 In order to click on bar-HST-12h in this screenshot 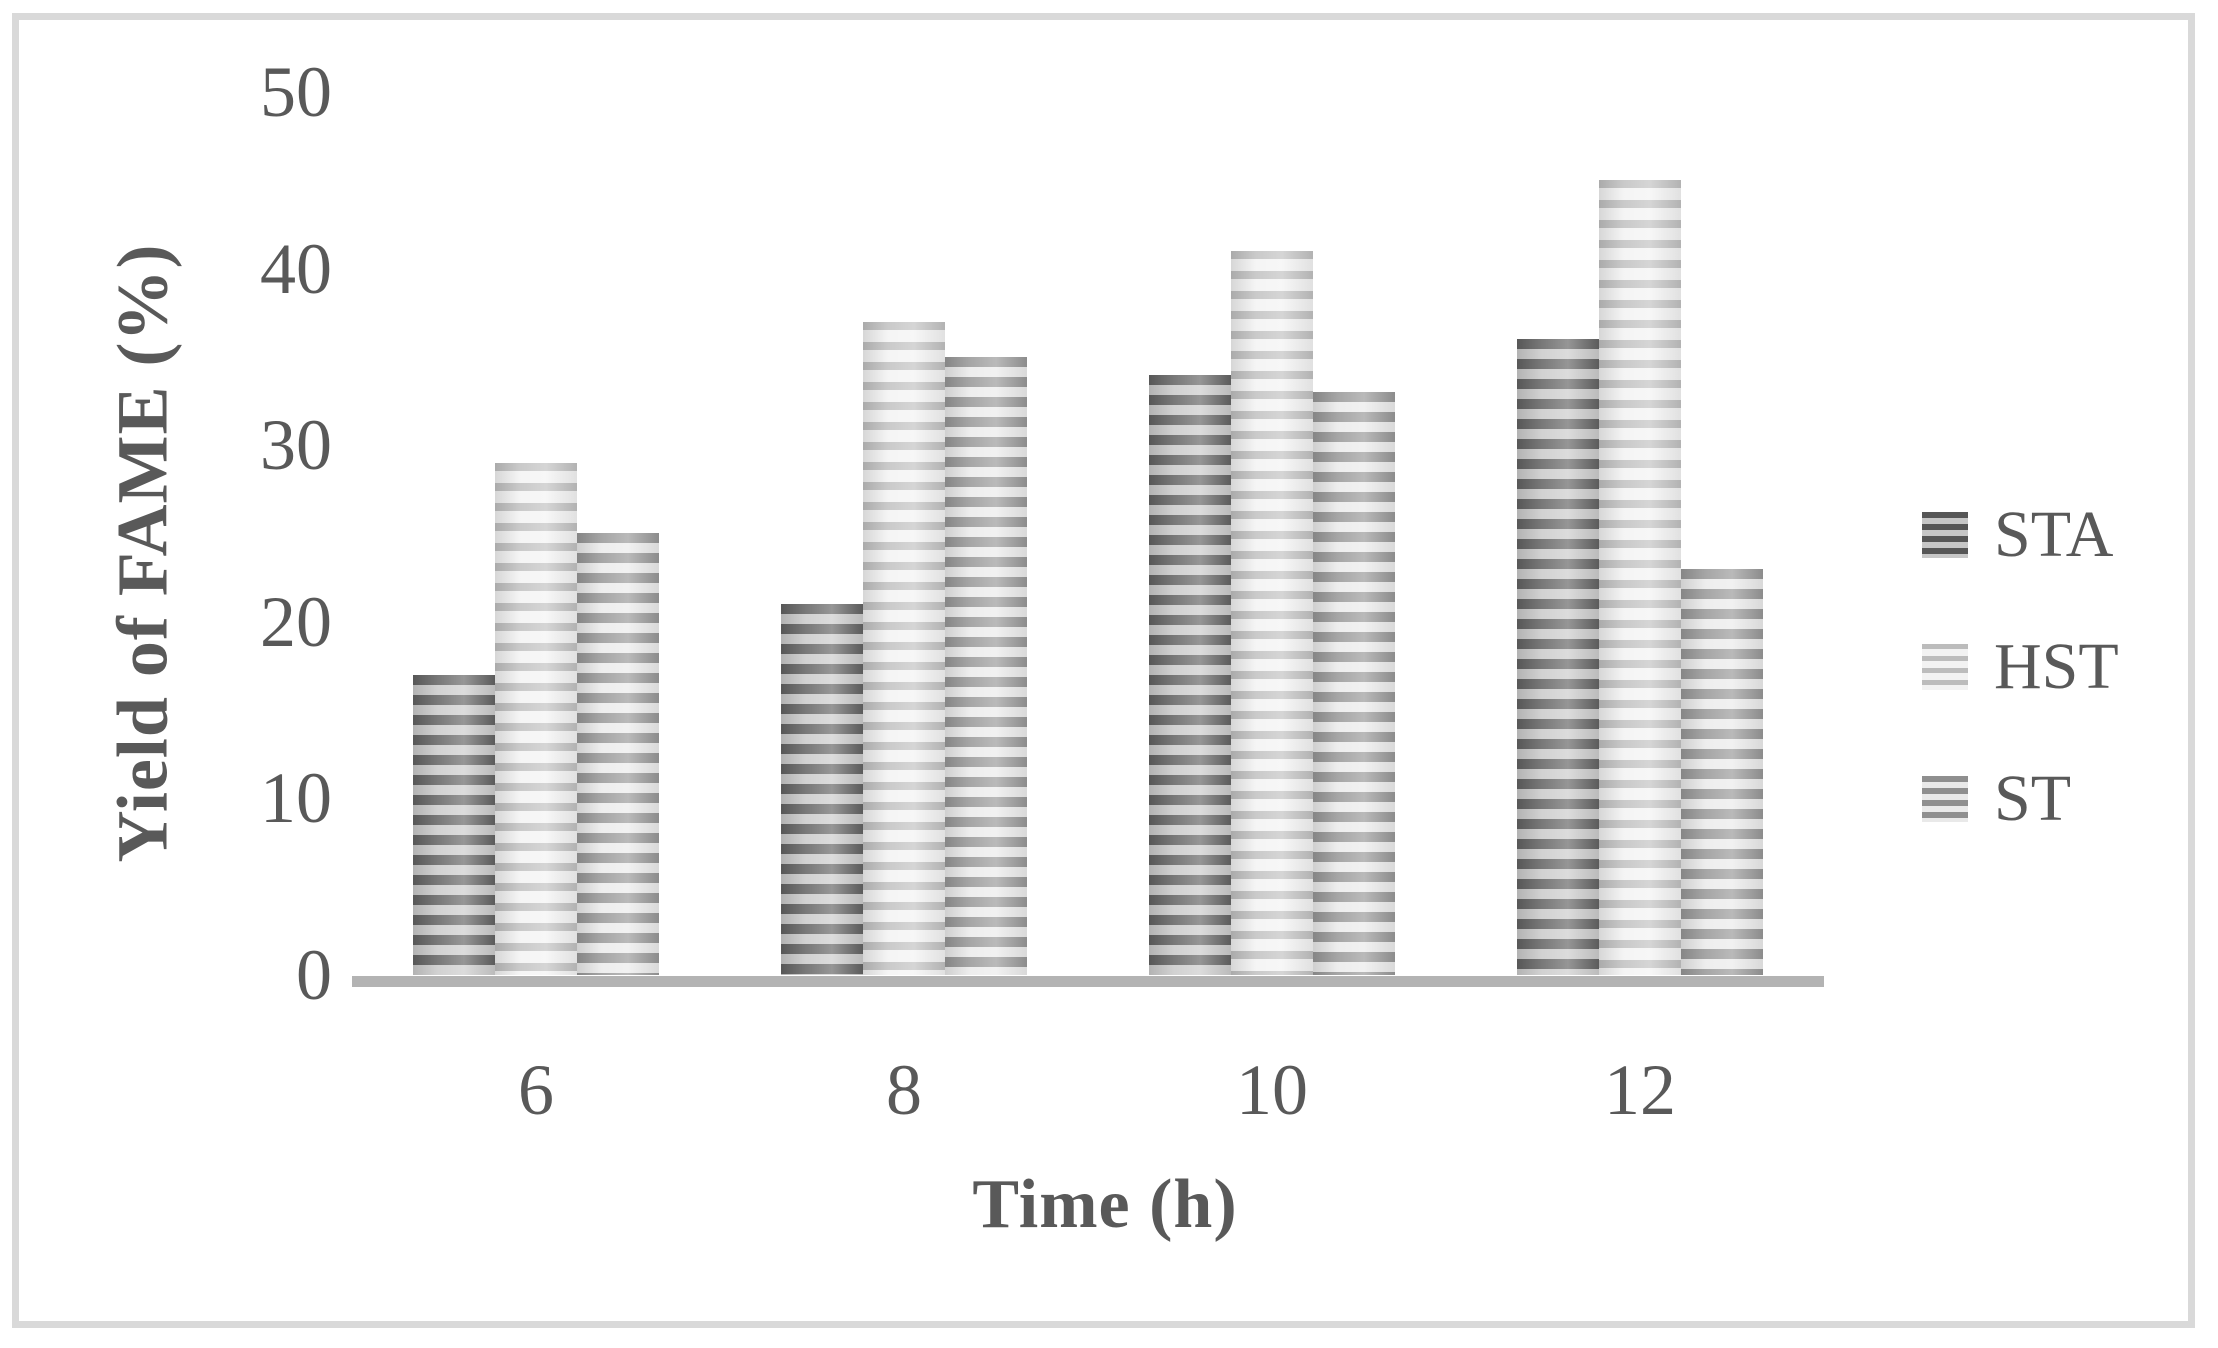, I will do `click(1640, 577)`.